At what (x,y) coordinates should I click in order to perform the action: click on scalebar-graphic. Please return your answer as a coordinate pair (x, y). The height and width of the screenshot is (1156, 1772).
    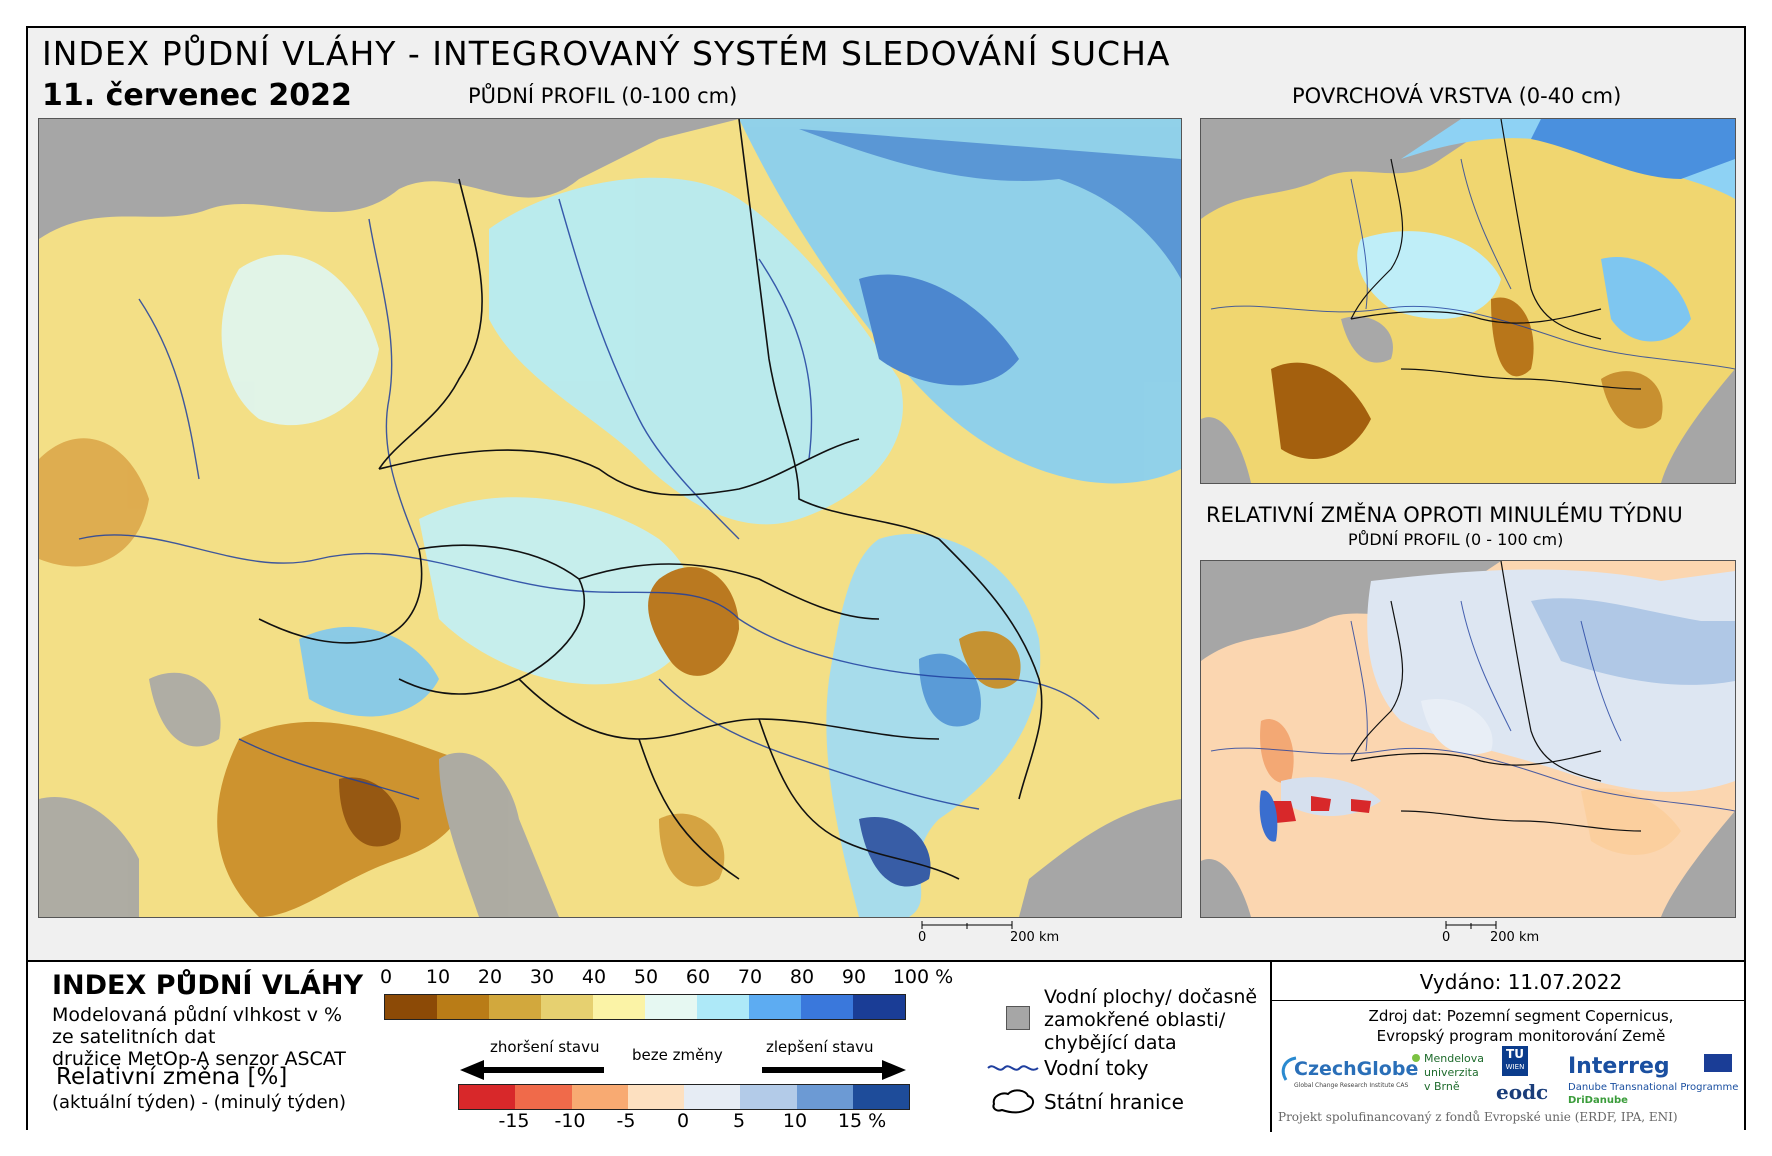
    Looking at the image, I should click on (967, 925).